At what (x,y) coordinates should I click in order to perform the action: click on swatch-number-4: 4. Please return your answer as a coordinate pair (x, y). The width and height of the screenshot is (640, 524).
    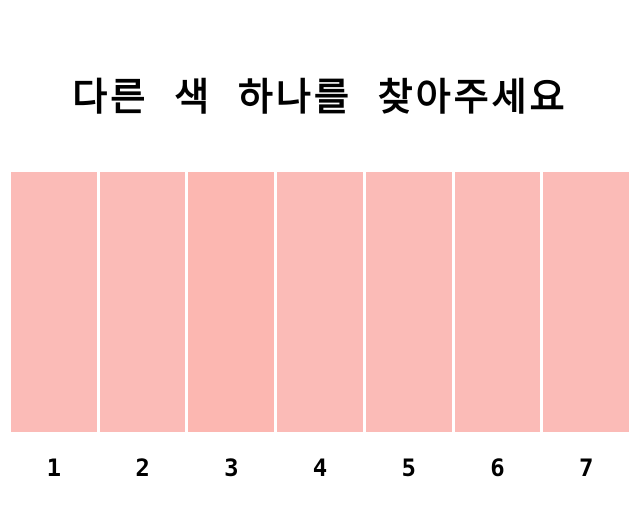
    Looking at the image, I should click on (320, 468).